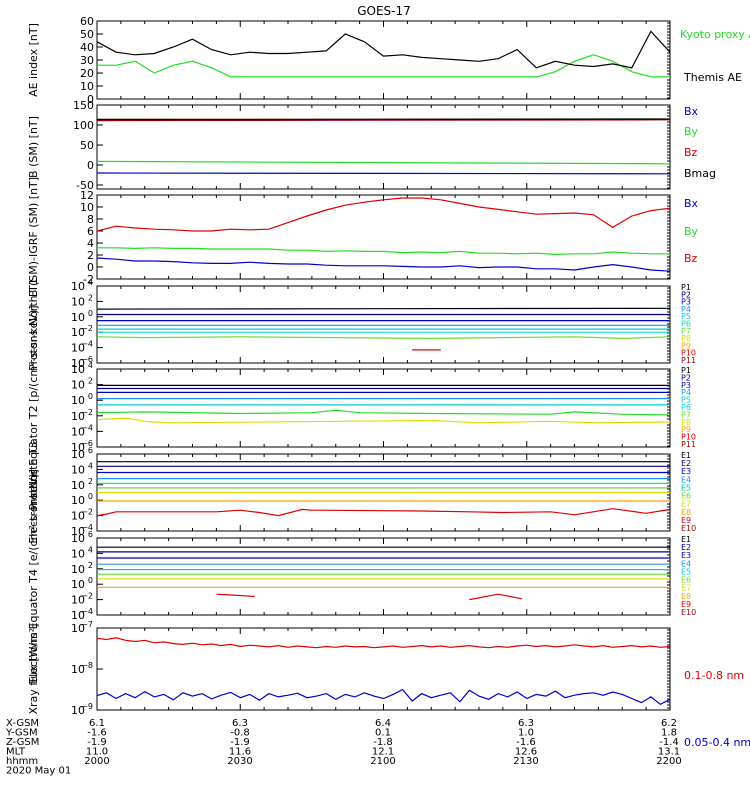 The image size is (750, 800). What do you see at coordinates (383, 308) in the screenshot?
I see `series-line-p1` at bounding box center [383, 308].